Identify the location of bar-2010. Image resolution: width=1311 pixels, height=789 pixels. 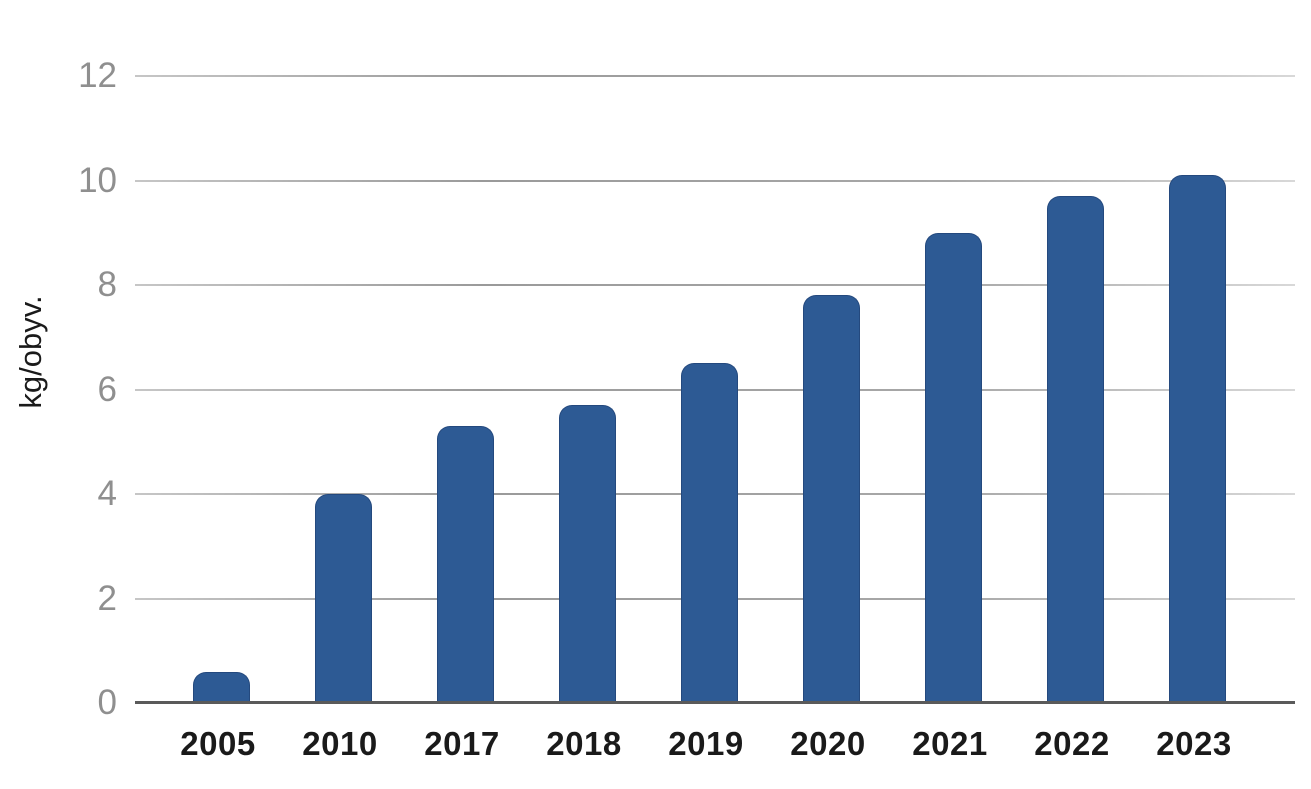
(343, 598).